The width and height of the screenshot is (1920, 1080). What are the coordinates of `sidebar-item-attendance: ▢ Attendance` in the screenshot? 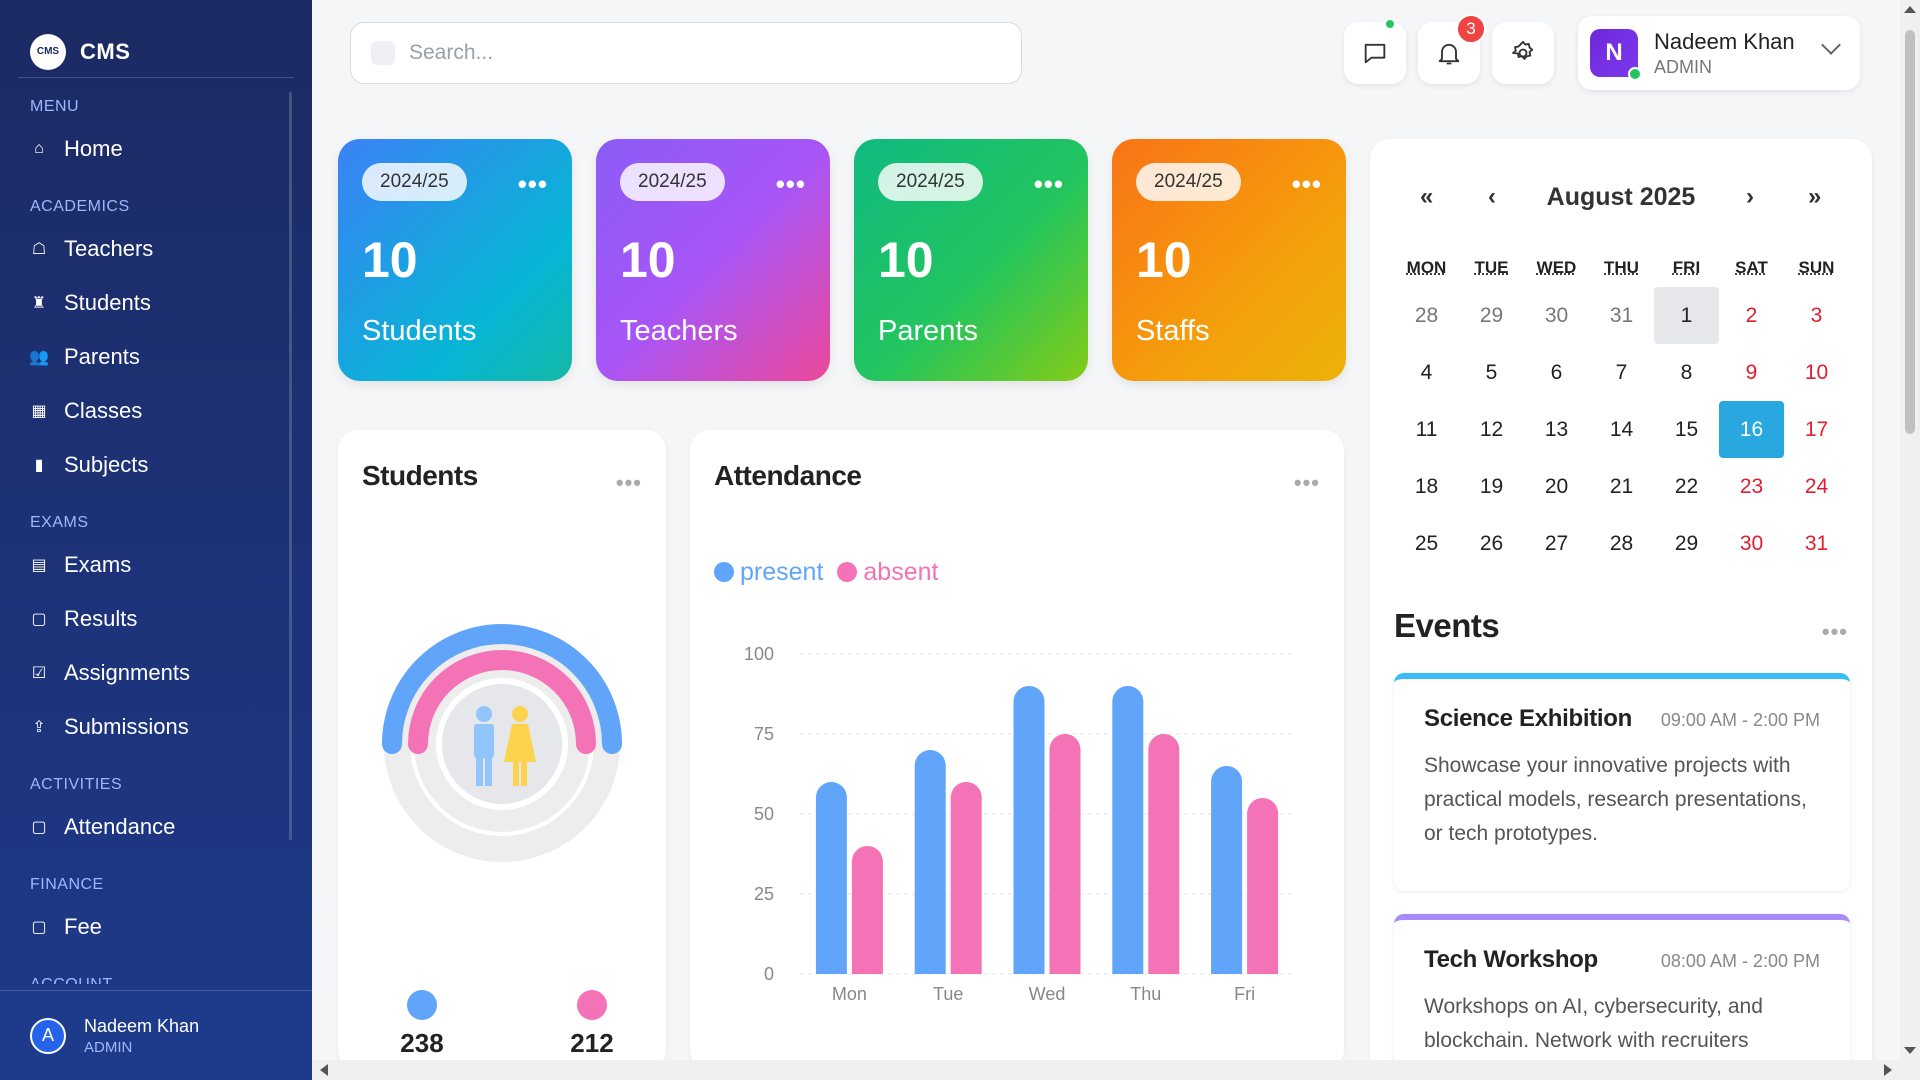 It's located at (156, 827).